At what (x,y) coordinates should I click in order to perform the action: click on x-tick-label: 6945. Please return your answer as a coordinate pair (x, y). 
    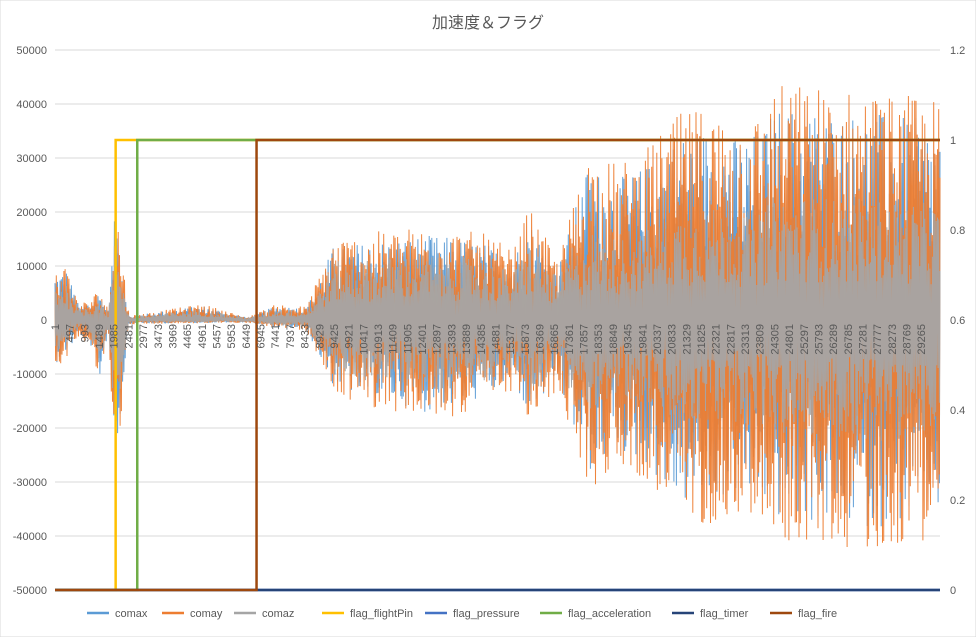
    Looking at the image, I should click on (262, 336).